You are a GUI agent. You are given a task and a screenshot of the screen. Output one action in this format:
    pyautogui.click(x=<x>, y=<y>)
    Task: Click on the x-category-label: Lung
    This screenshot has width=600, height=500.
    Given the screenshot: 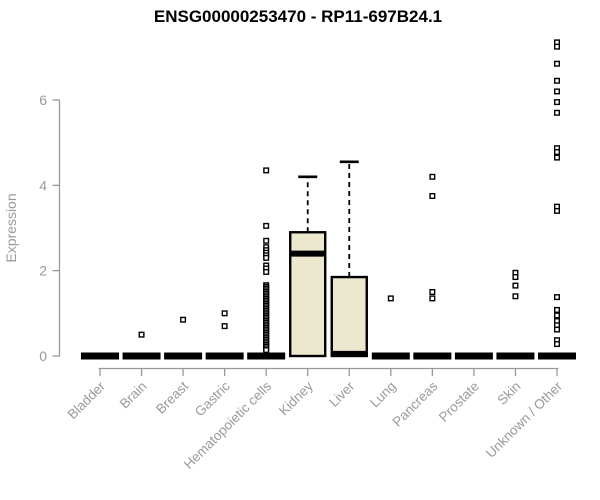 What is the action you would take?
    pyautogui.click(x=383, y=395)
    